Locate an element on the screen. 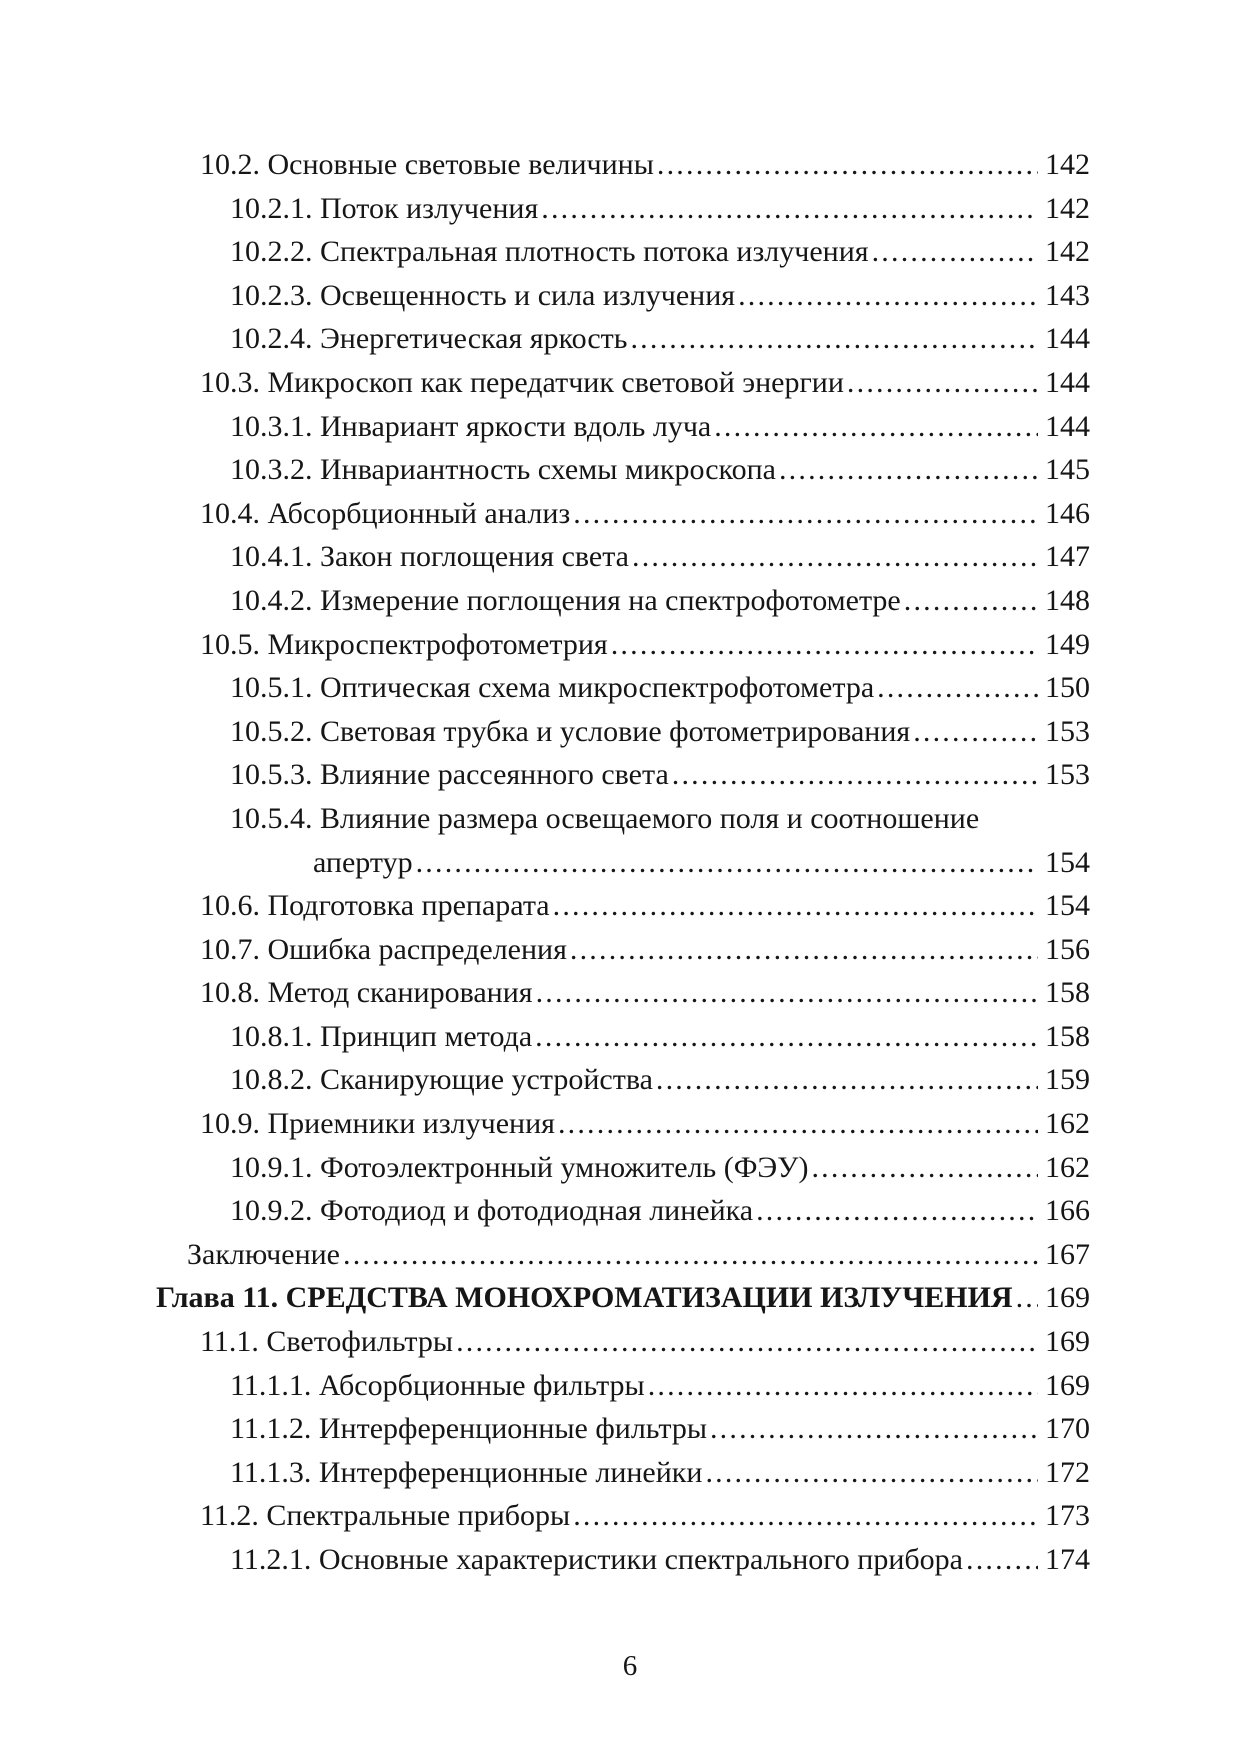 This screenshot has height=1755, width=1241. toc-entry-page: 148 is located at coordinates (1067, 600).